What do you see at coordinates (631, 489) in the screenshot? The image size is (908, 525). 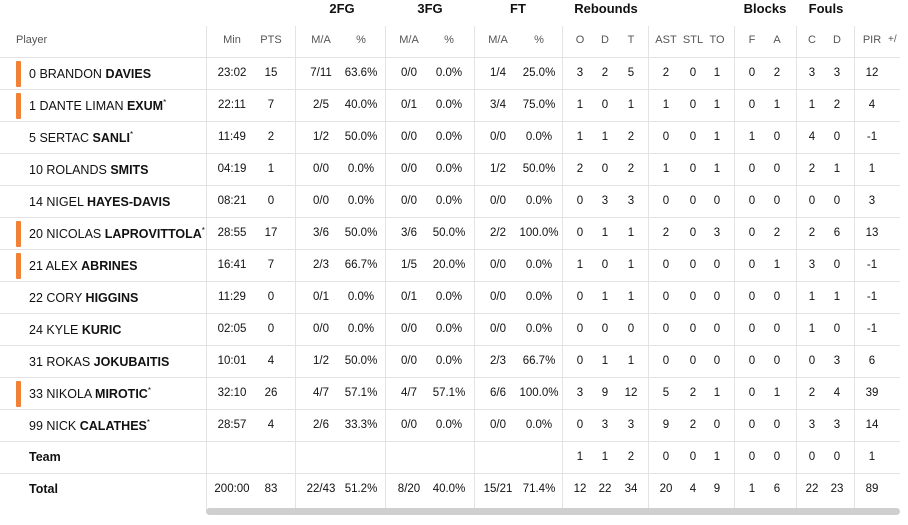 I see `stat-reb-t: 34` at bounding box center [631, 489].